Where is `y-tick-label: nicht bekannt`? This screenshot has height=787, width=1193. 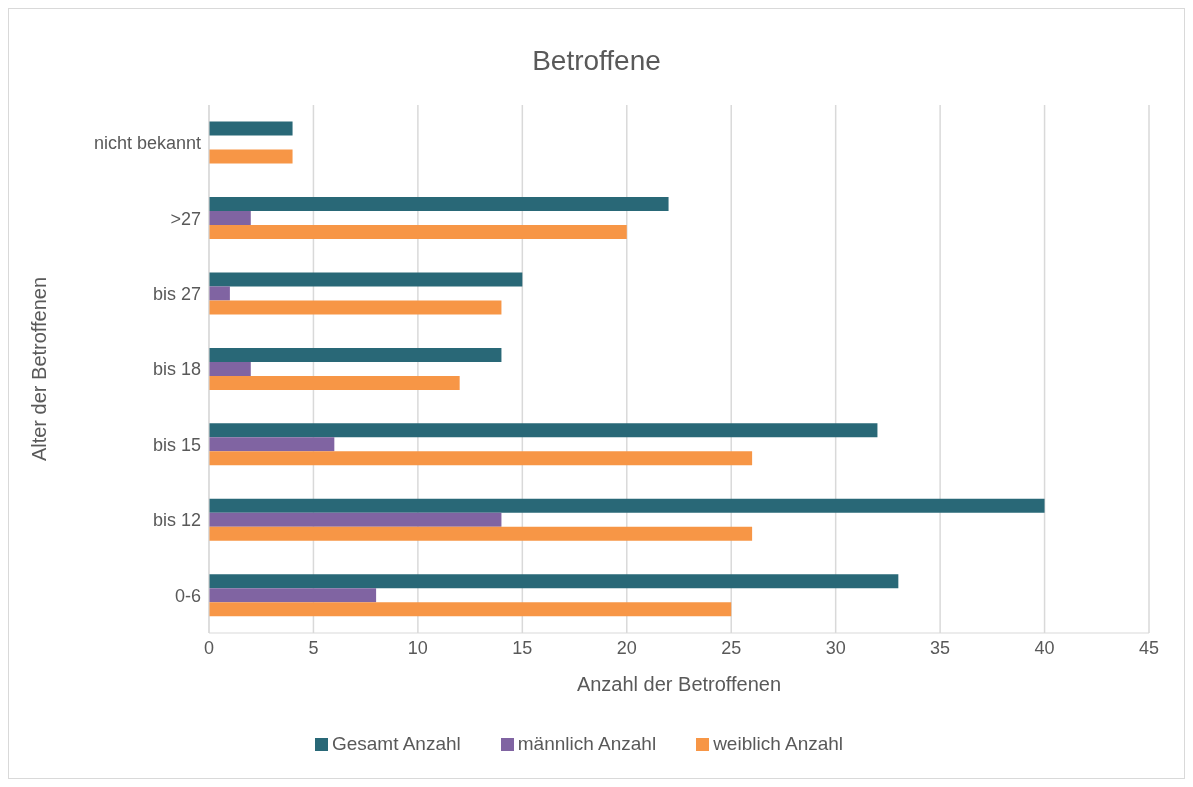
y-tick-label: nicht bekannt is located at coordinates (147, 143).